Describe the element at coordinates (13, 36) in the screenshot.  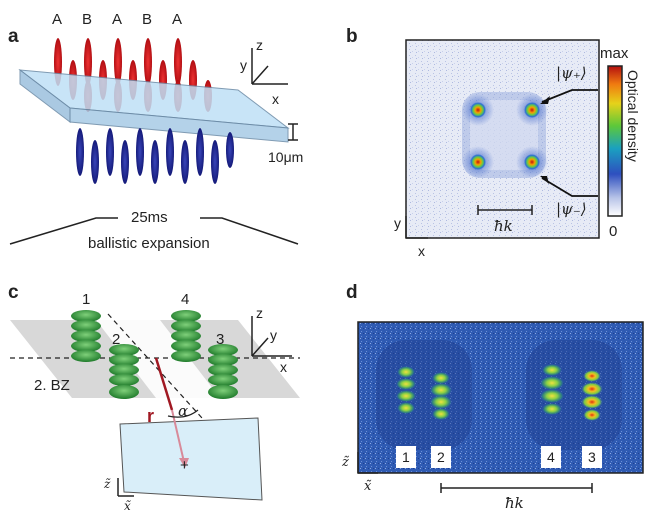
I see `panel-a-label: a` at that location.